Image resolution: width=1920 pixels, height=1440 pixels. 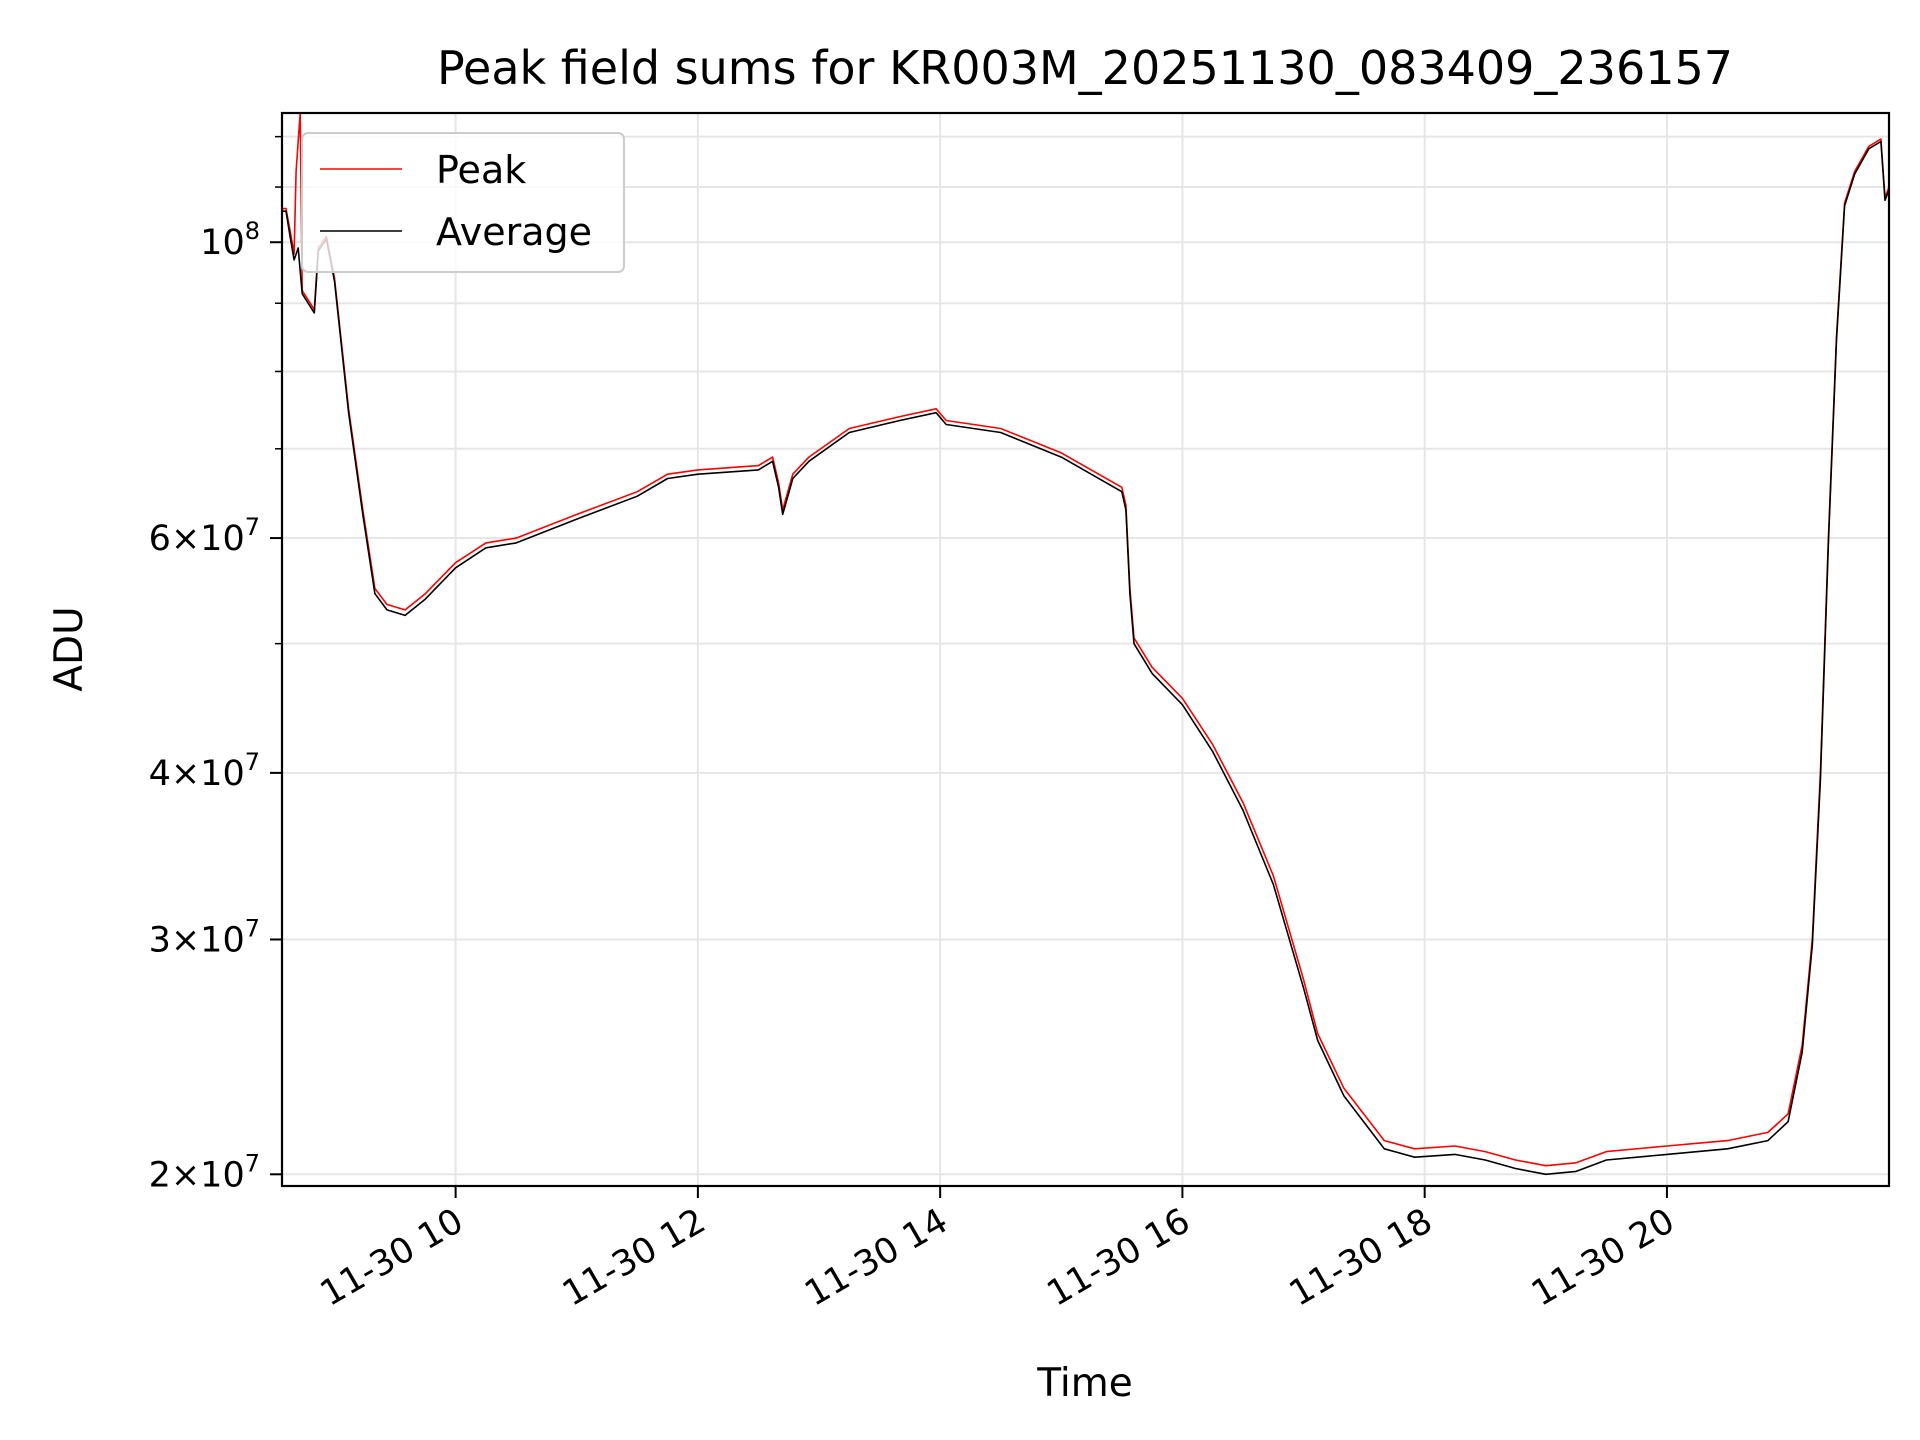 What do you see at coordinates (514, 232) in the screenshot?
I see `legend-label-average: Average` at bounding box center [514, 232].